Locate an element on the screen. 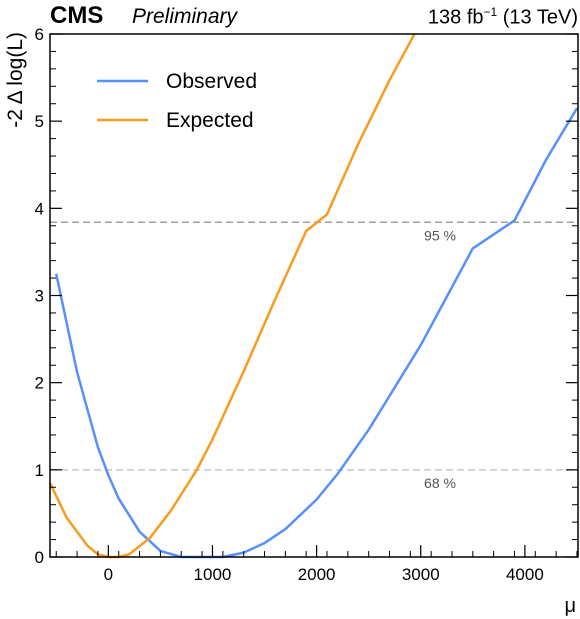  y-tick-label: 6 is located at coordinates (39, 34).